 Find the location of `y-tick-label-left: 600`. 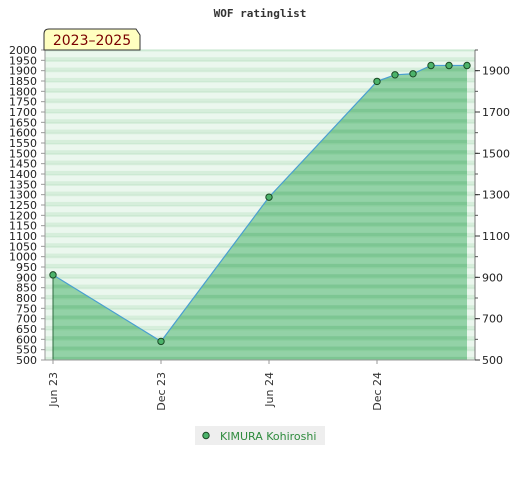

y-tick-label-left: 600 is located at coordinates (26, 339).